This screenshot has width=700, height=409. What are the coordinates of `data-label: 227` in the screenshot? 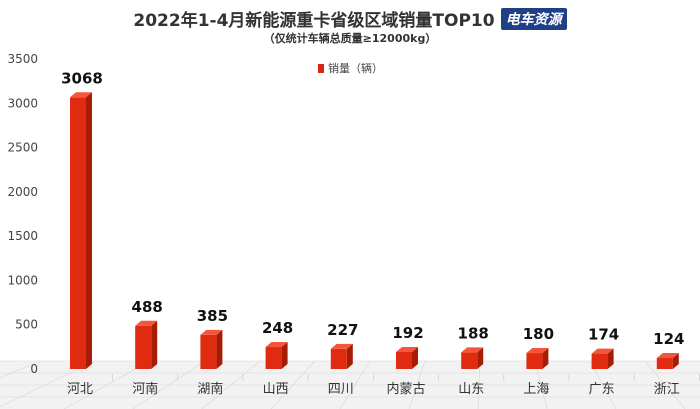 It's located at (342, 330).